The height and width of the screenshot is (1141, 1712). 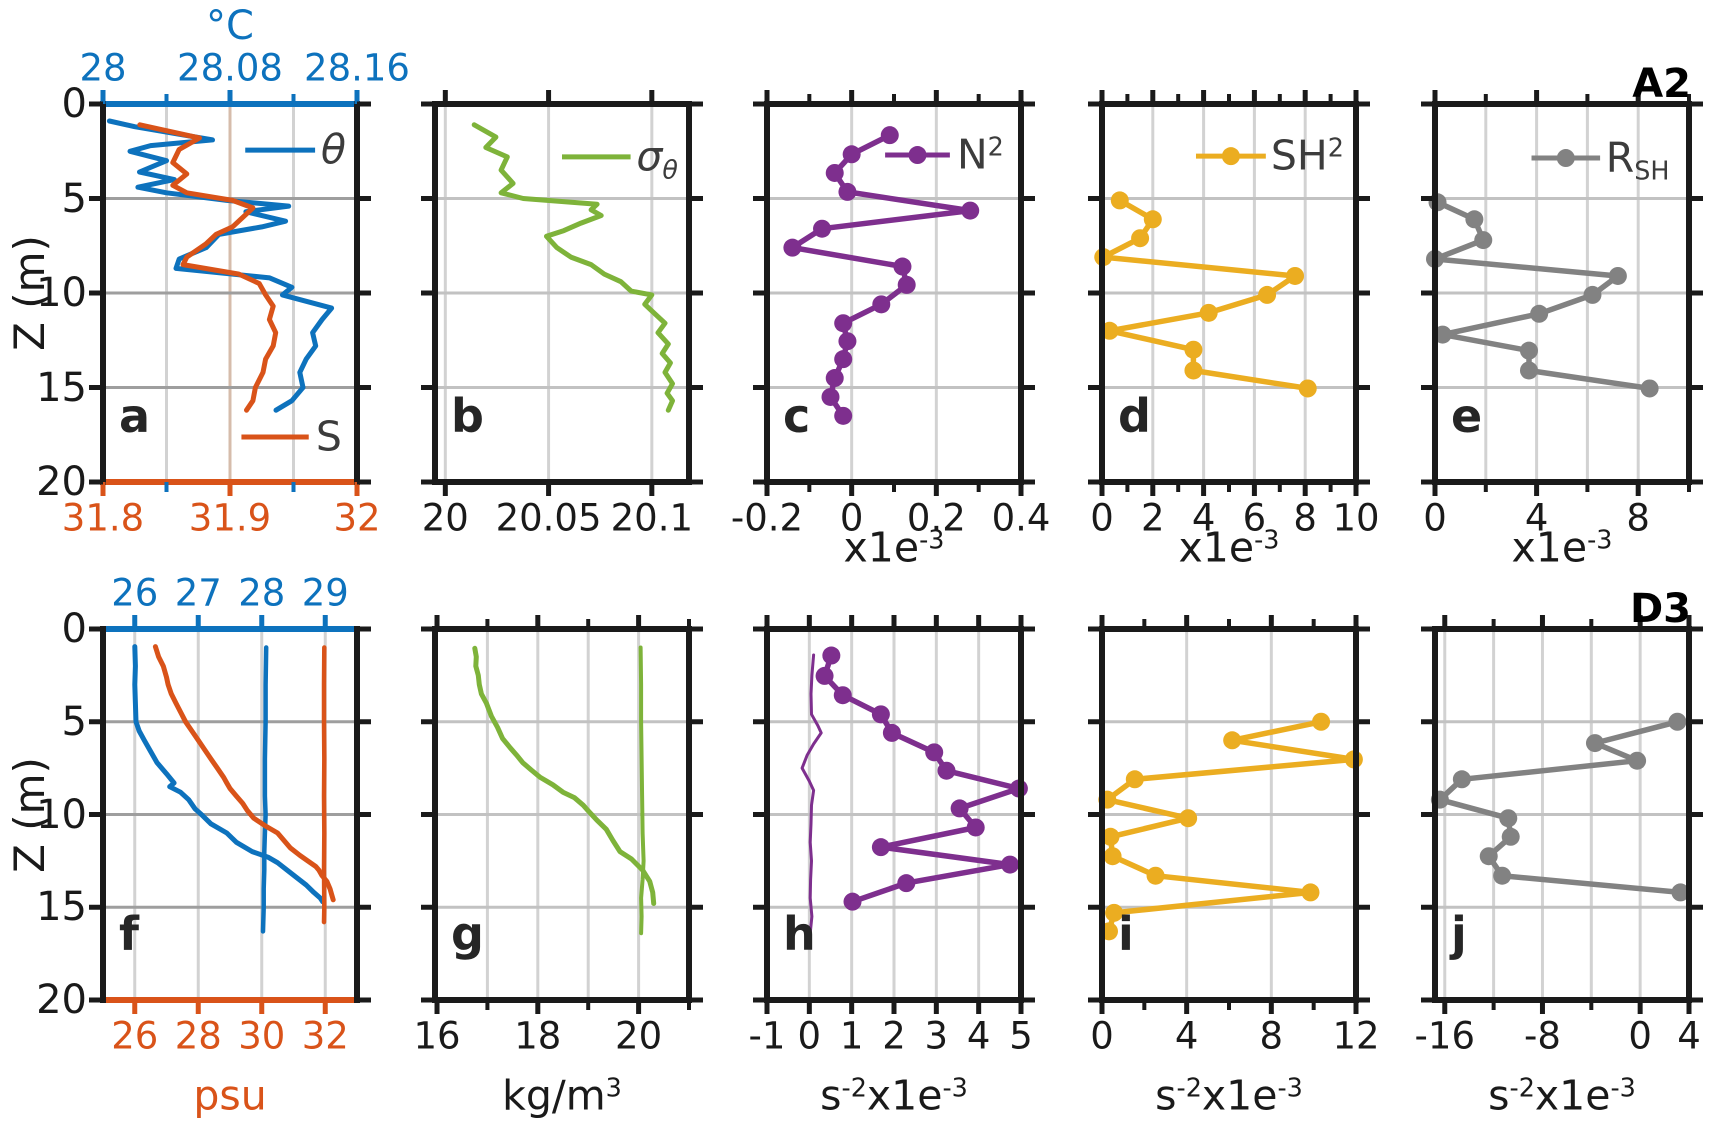 I want to click on x-tick-label-i: 12, so click(x=1356, y=1036).